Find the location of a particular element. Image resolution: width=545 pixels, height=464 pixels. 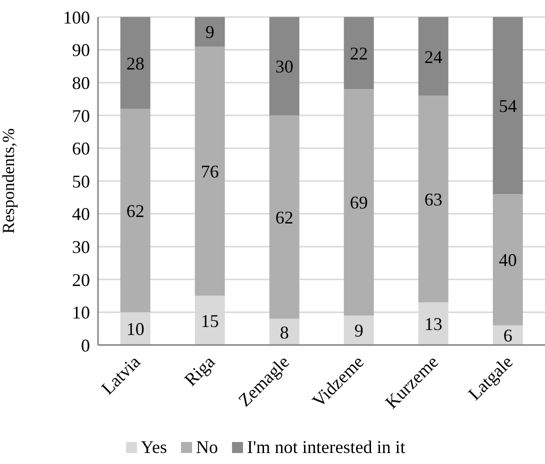

data-label: 69 is located at coordinates (359, 202).